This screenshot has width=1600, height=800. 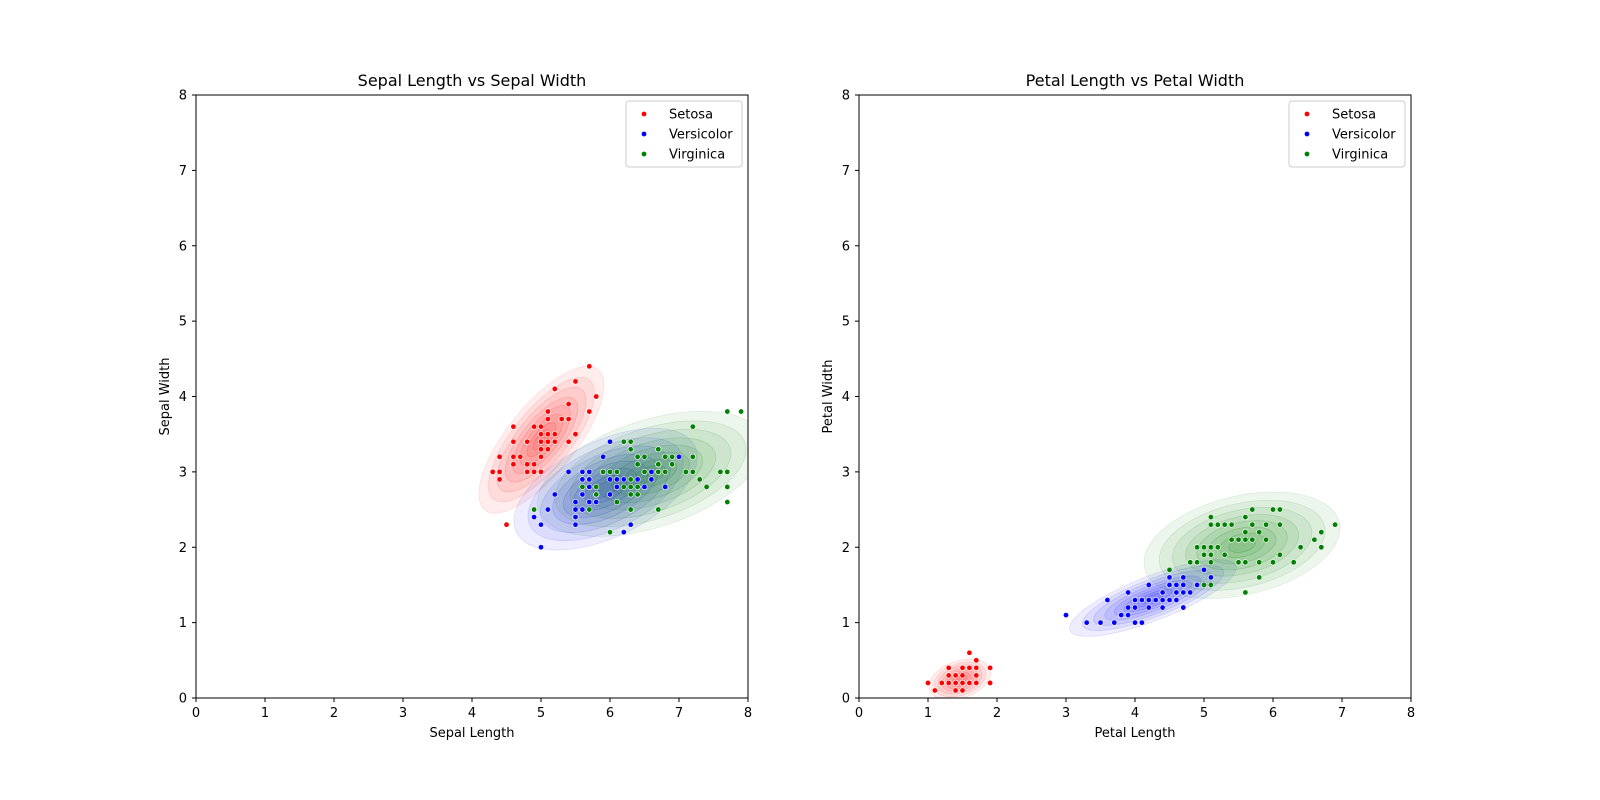 What do you see at coordinates (183, 623) in the screenshot?
I see `y-tick-label: 1` at bounding box center [183, 623].